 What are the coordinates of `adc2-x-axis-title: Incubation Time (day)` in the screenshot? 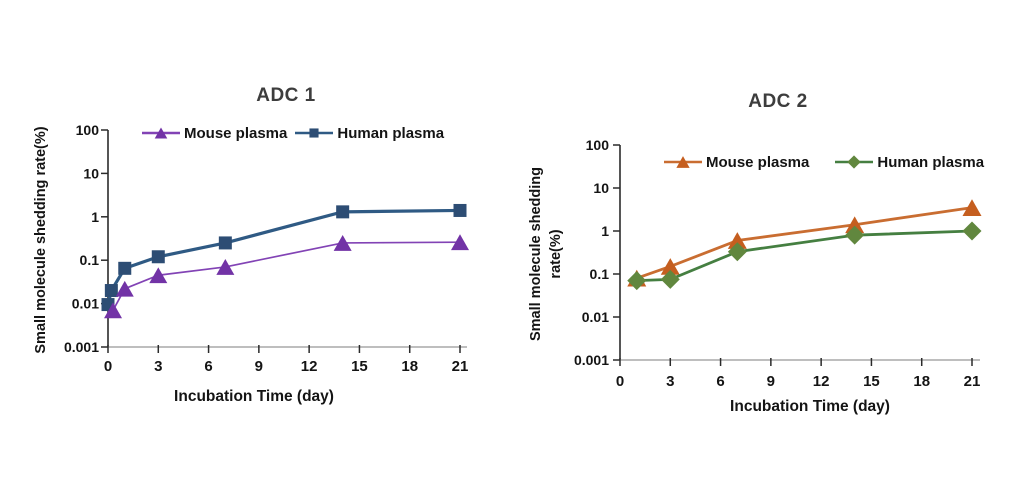 It's located at (810, 406).